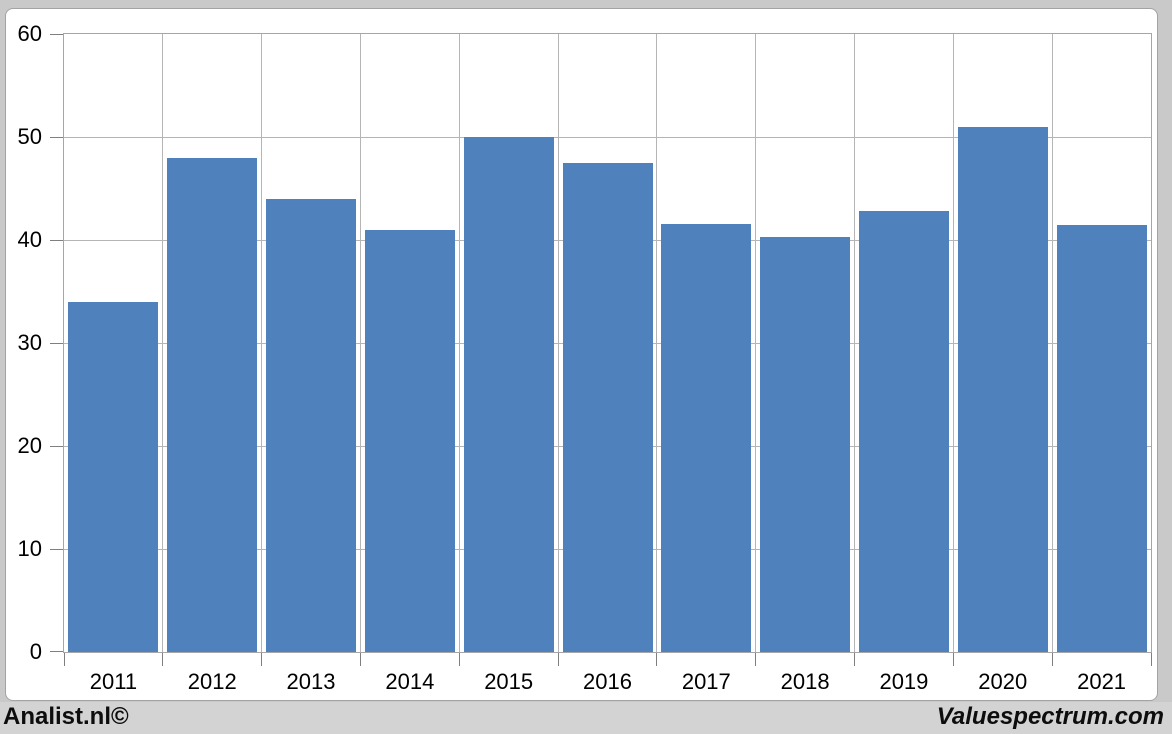 The image size is (1172, 734). I want to click on branding-left: Analist.nl©, so click(66, 716).